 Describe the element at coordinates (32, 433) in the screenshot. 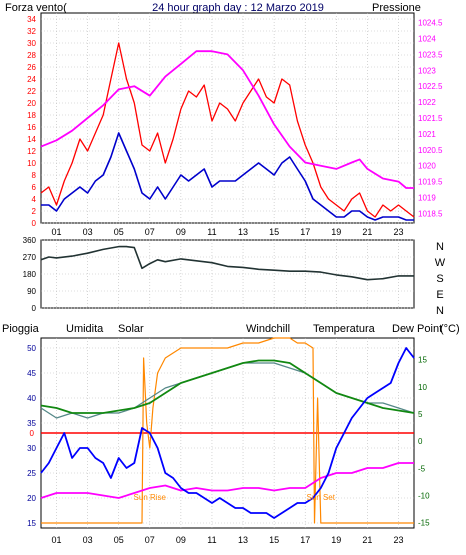

I see `rain-zero-label: 0` at that location.